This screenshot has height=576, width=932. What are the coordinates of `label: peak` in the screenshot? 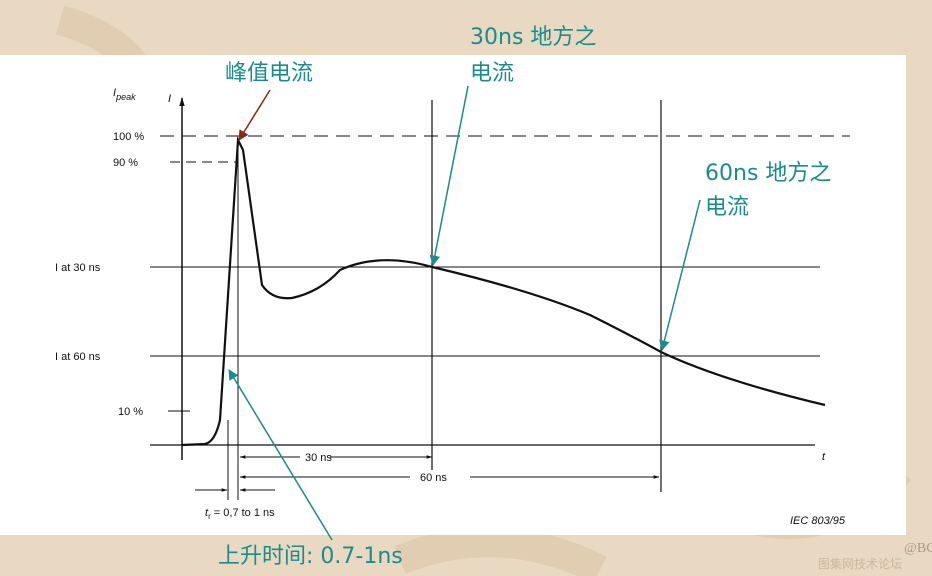 It's located at (125, 97).